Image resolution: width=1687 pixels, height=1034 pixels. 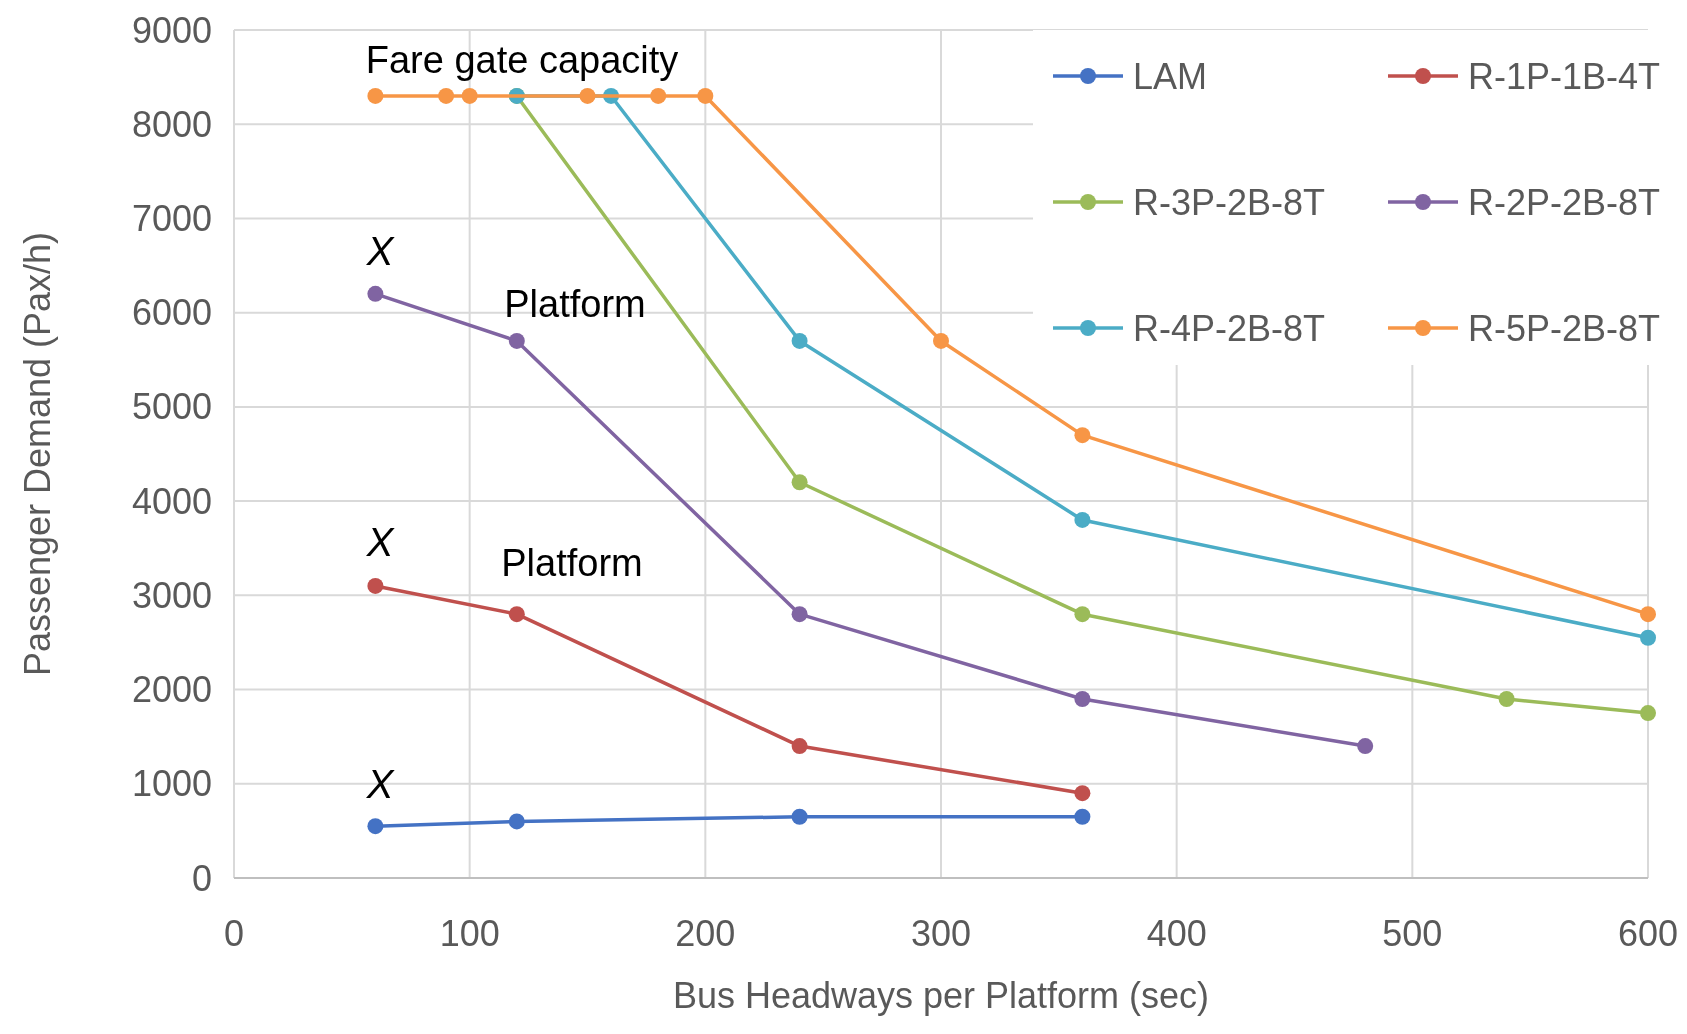 What do you see at coordinates (171, 219) in the screenshot?
I see `y-tick-label: 7000` at bounding box center [171, 219].